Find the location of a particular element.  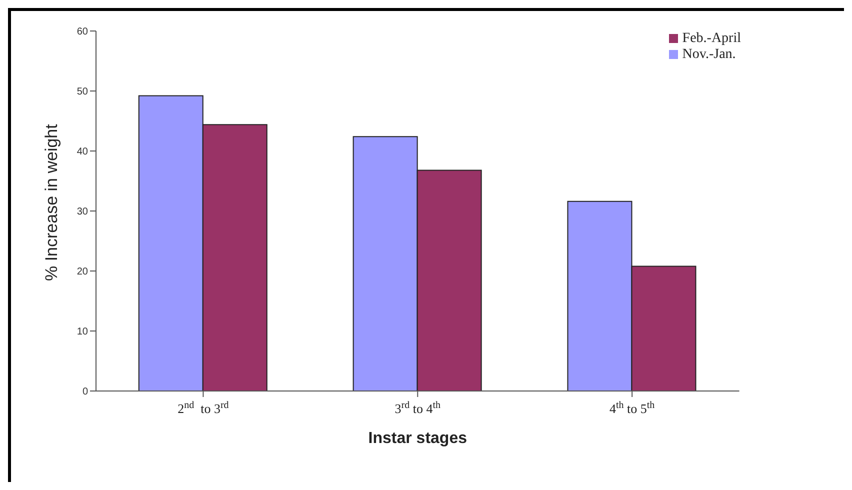

y-tick-label: 10 is located at coordinates (82, 332).